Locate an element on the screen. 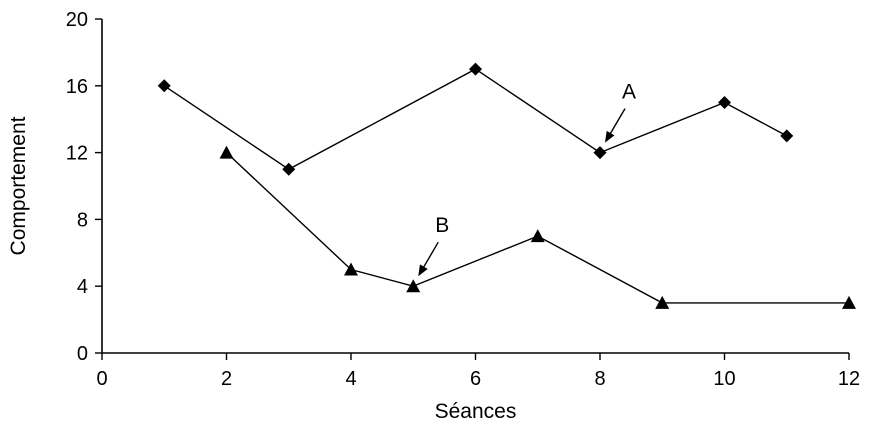  y-tick-label: 4 is located at coordinates (82, 287).